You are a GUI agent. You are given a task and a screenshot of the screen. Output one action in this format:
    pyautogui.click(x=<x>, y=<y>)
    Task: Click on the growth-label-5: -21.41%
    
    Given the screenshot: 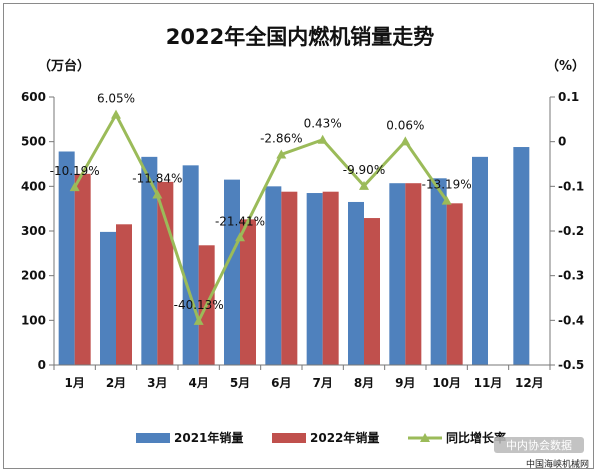 What is the action you would take?
    pyautogui.click(x=240, y=221)
    